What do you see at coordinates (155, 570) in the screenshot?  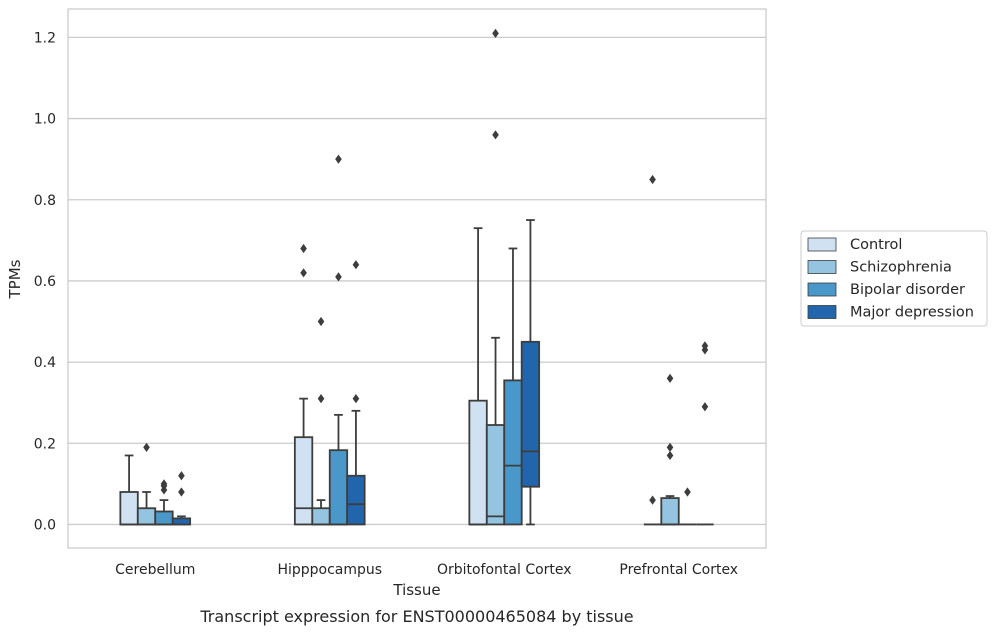 I see `x-tick-label: Cerebellum` at bounding box center [155, 570].